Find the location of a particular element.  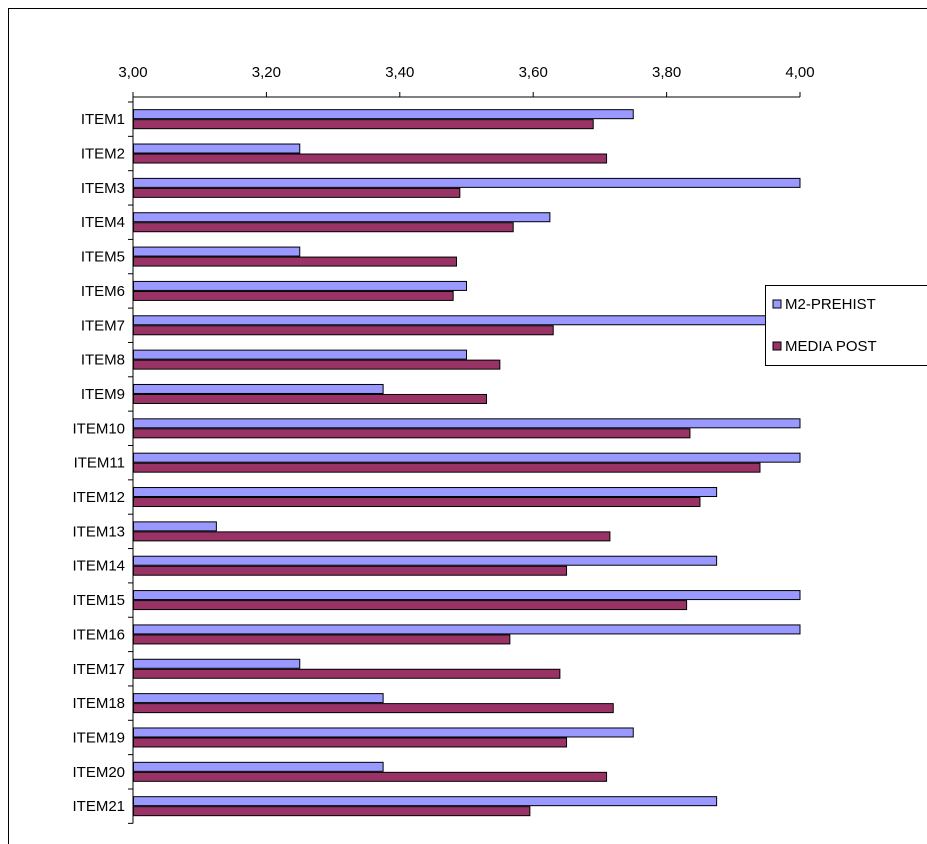

legend: M2-PREHIST MEDIA POST is located at coordinates (846, 325).